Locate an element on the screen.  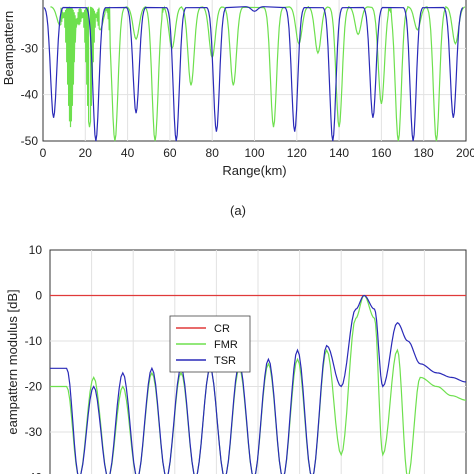
legend-items: CR FMR TSR is located at coordinates (207, 345).